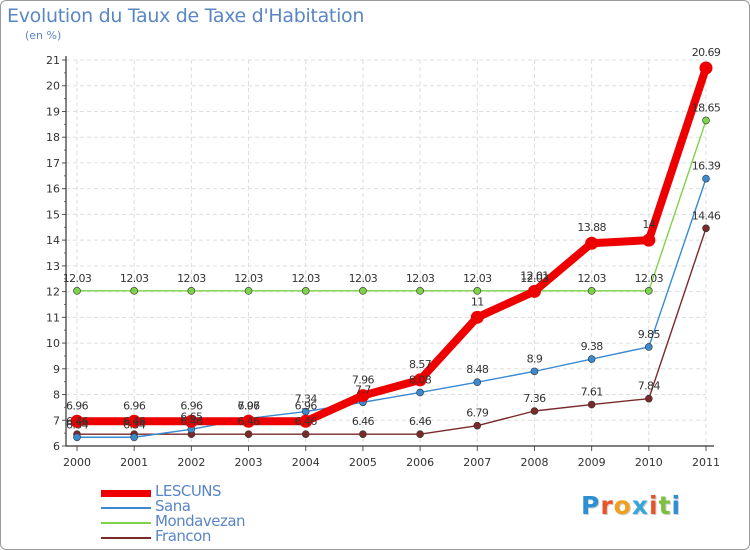  Describe the element at coordinates (77, 462) in the screenshot. I see `x-tick-label: 2000` at that location.